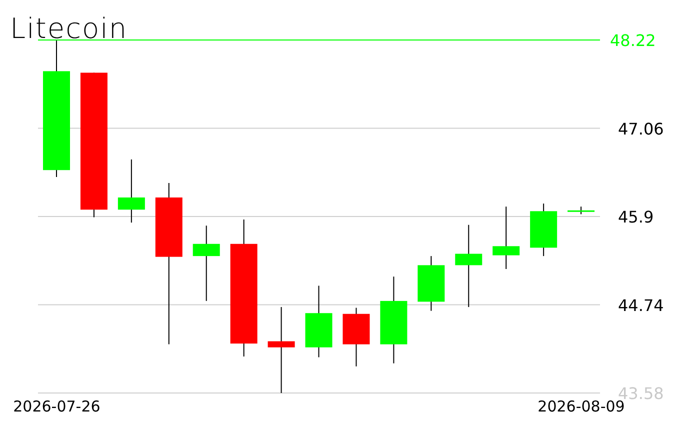 Image resolution: width=676 pixels, height=431 pixels. What do you see at coordinates (633, 40) in the screenshot?
I see `ref-line-label: 48.22` at bounding box center [633, 40].